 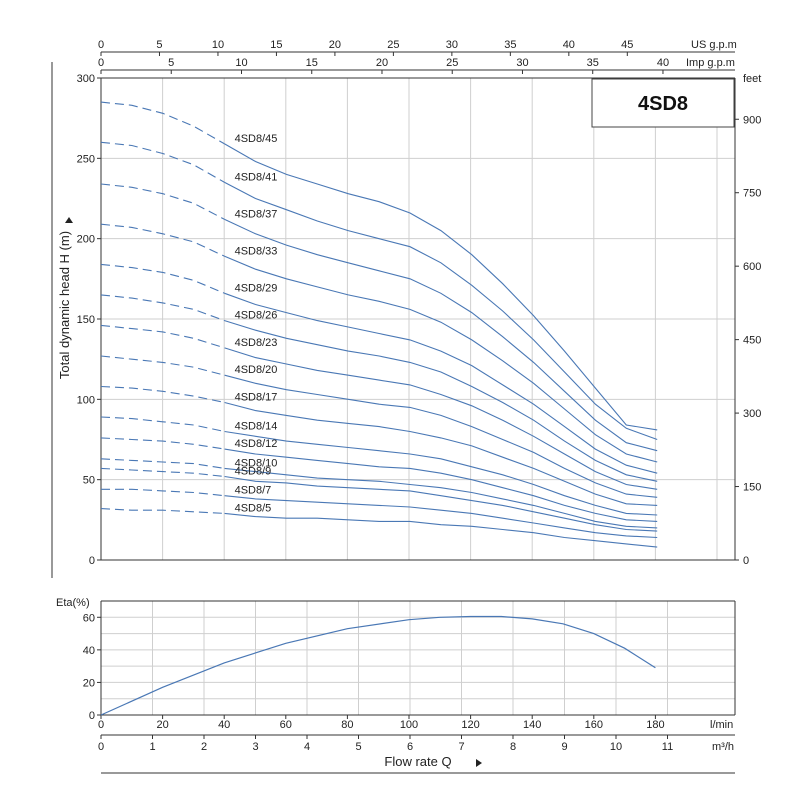 What do you see at coordinates (627, 45) in the screenshot?
I see `us-gpm-tick-label: 45` at bounding box center [627, 45].